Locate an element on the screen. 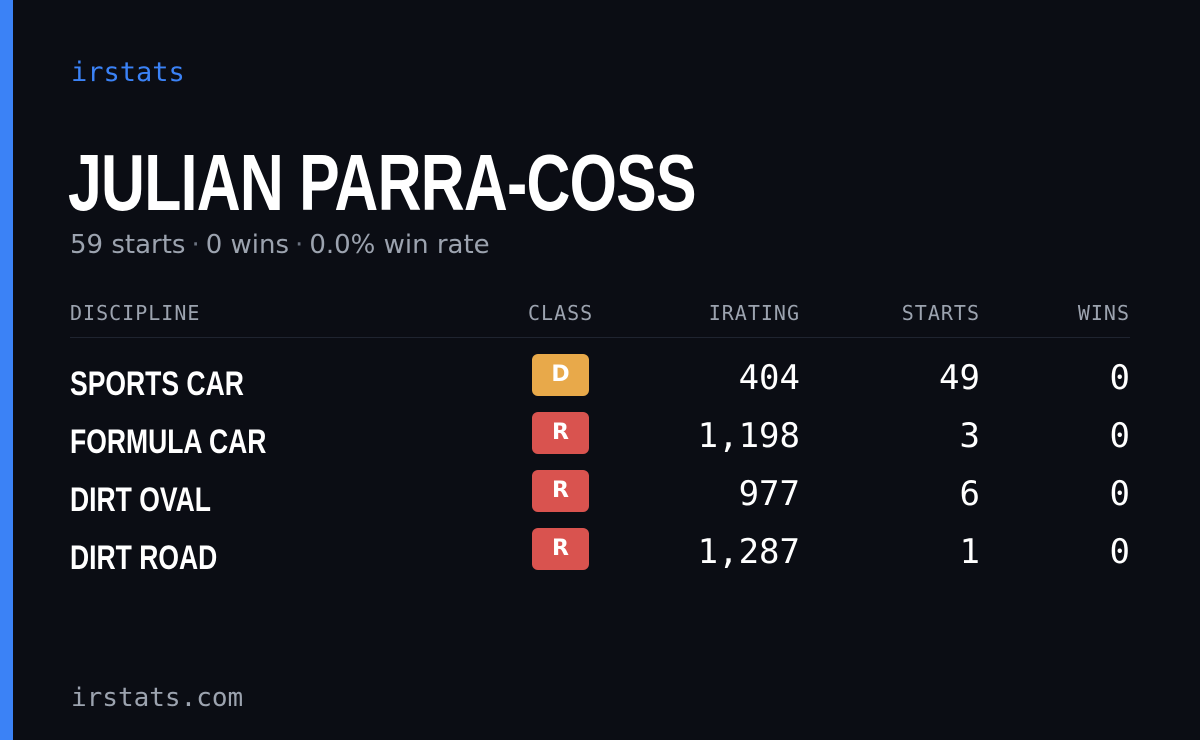 This screenshot has width=1200, height=740. discipline-name: DIRT OVAL is located at coordinates (140, 500).